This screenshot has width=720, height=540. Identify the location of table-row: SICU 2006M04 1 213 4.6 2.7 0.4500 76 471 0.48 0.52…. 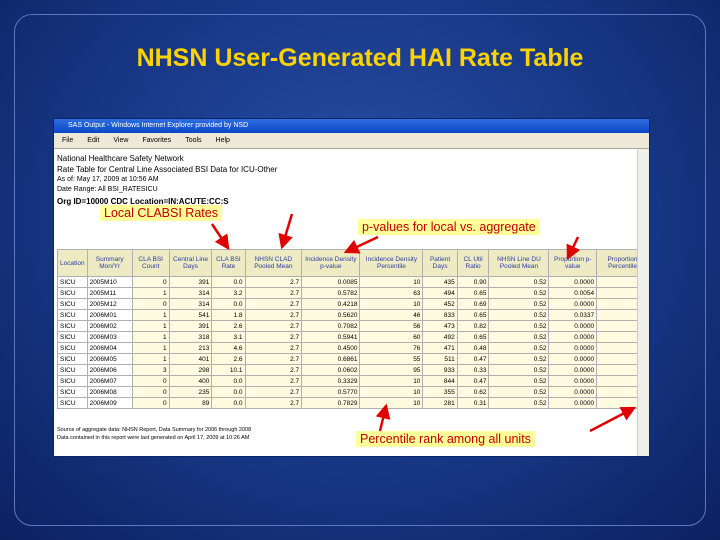
(353, 348).